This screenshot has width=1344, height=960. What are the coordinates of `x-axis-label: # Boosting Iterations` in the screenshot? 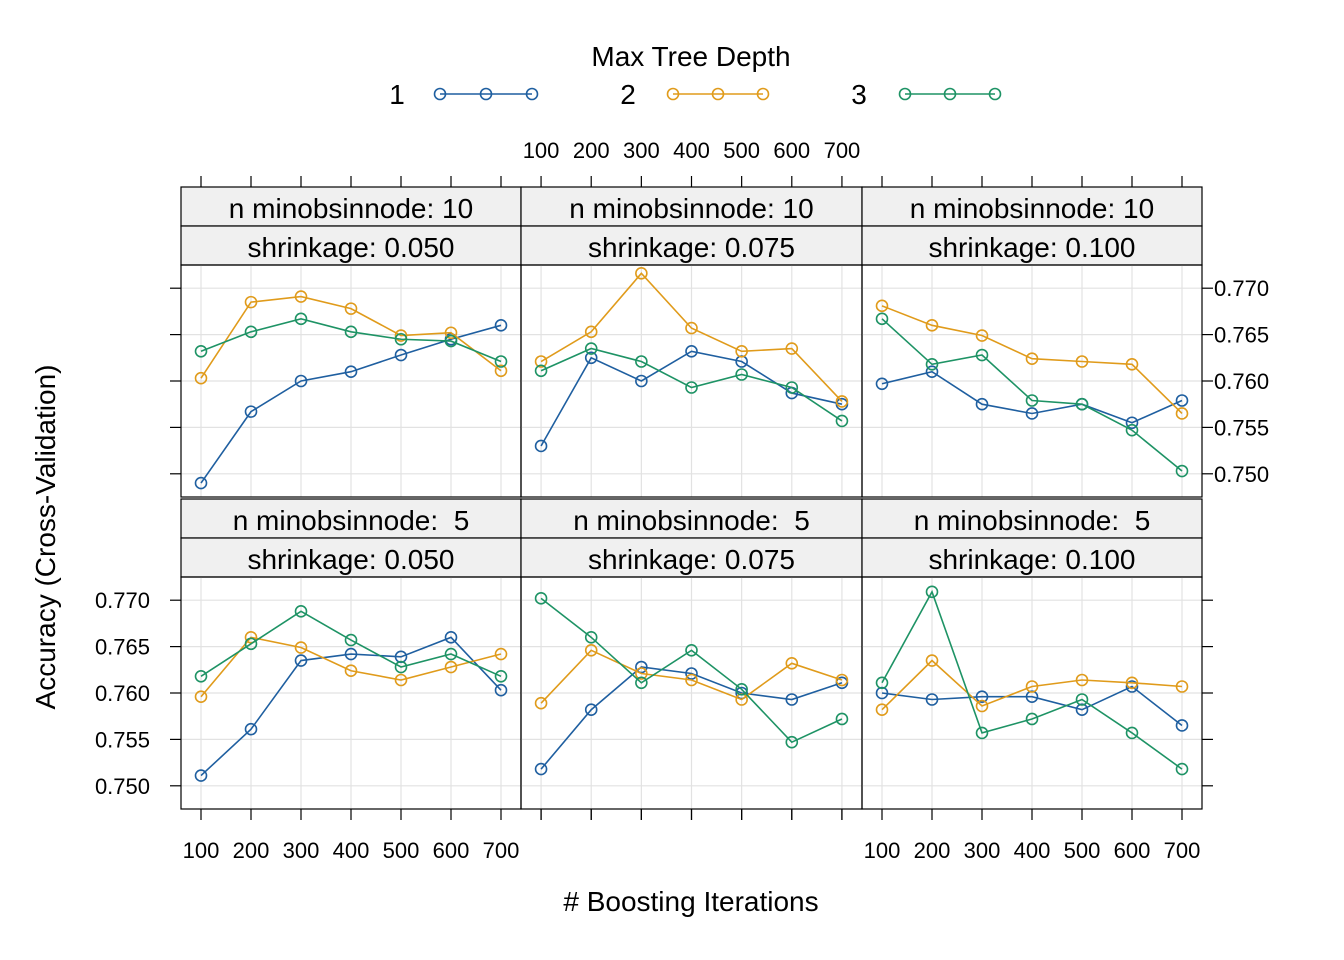 It's located at (690, 901).